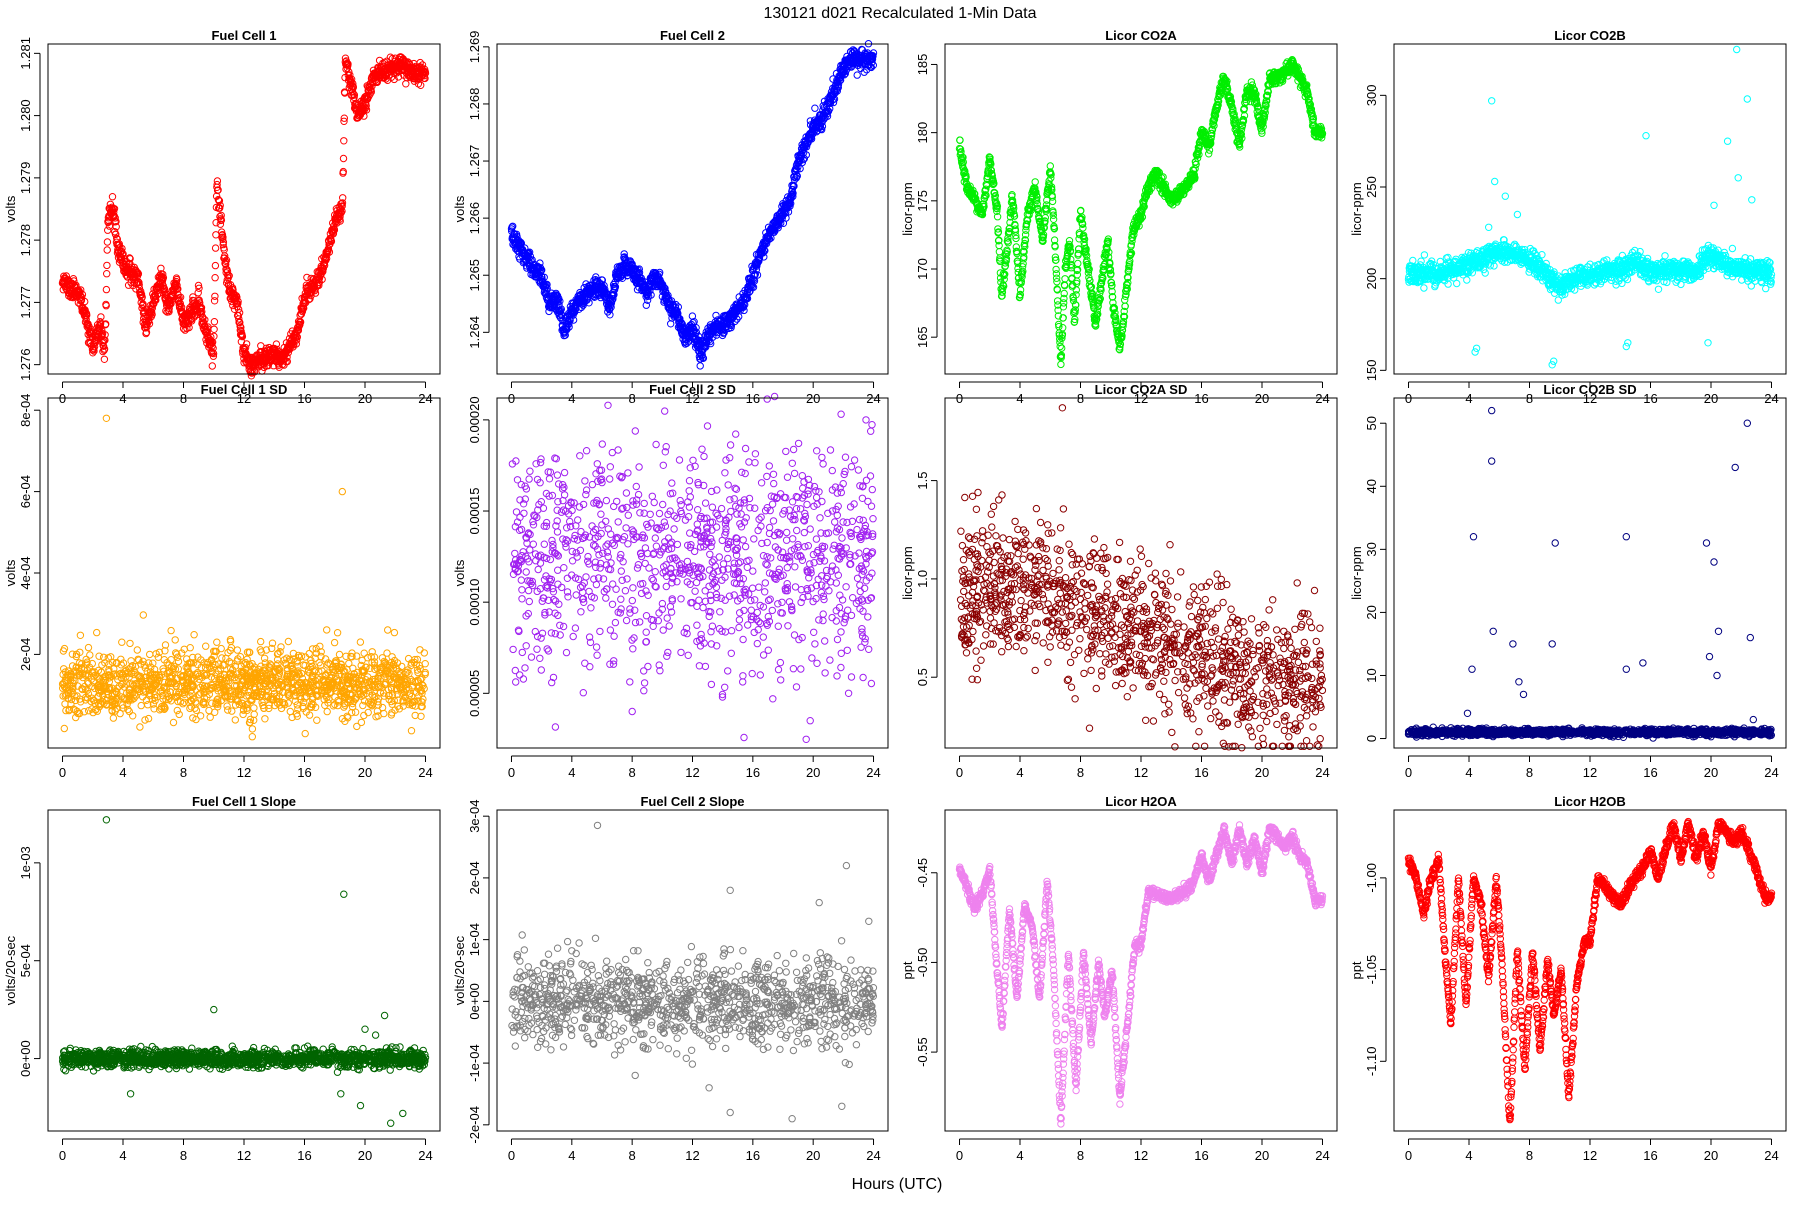 The width and height of the screenshot is (1800, 1205). I want to click on chart-title: Licor CO2A, so click(1141, 35).